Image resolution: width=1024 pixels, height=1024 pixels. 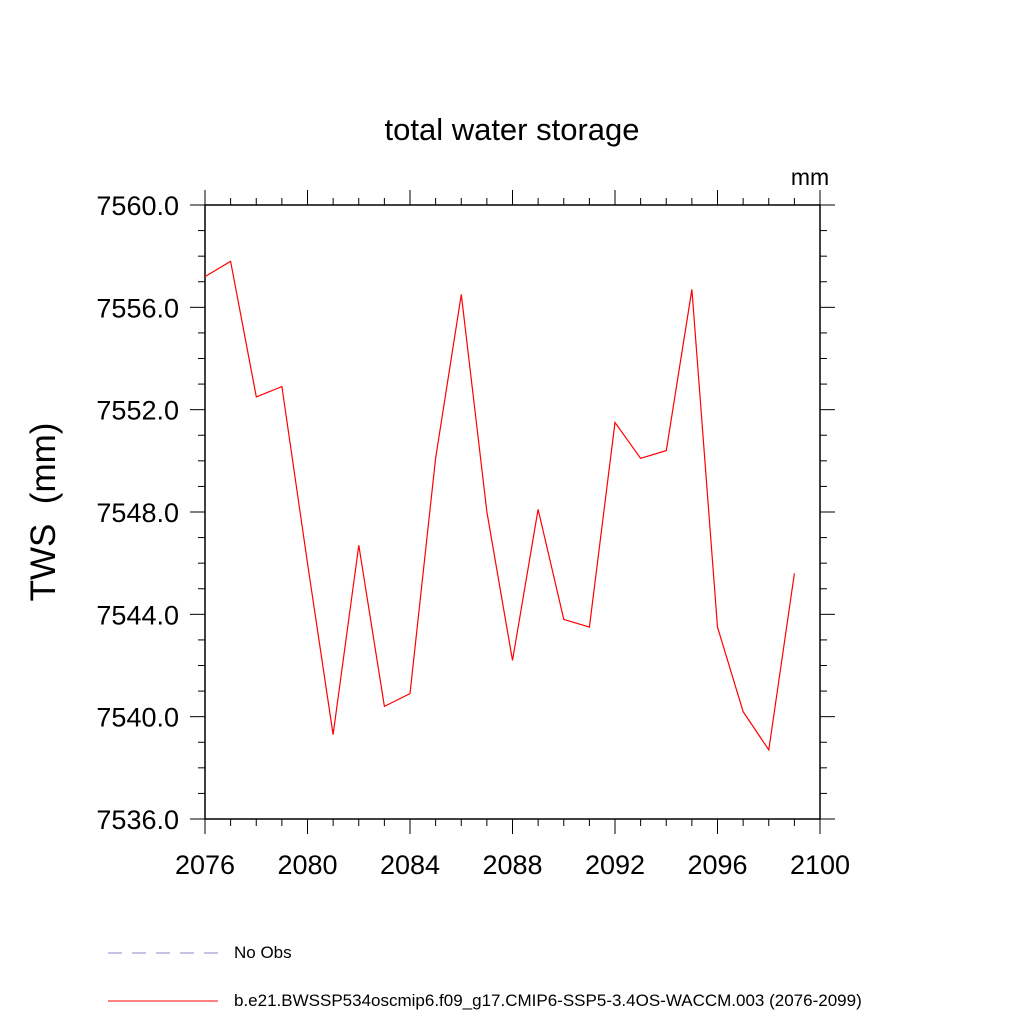 What do you see at coordinates (137, 820) in the screenshot?
I see `y-tick-label: 7536.0` at bounding box center [137, 820].